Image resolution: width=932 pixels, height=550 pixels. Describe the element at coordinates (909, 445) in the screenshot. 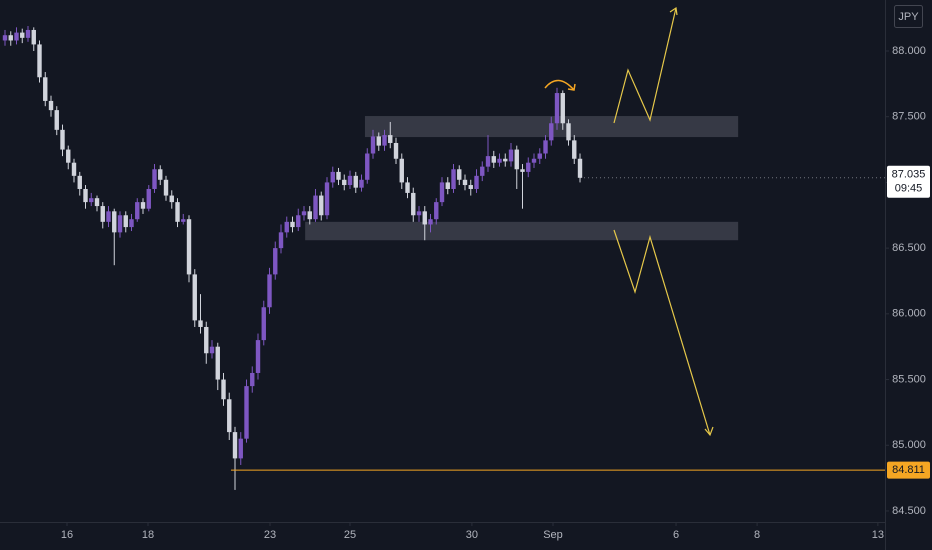

I see `y-tick-label: 85.000` at that location.